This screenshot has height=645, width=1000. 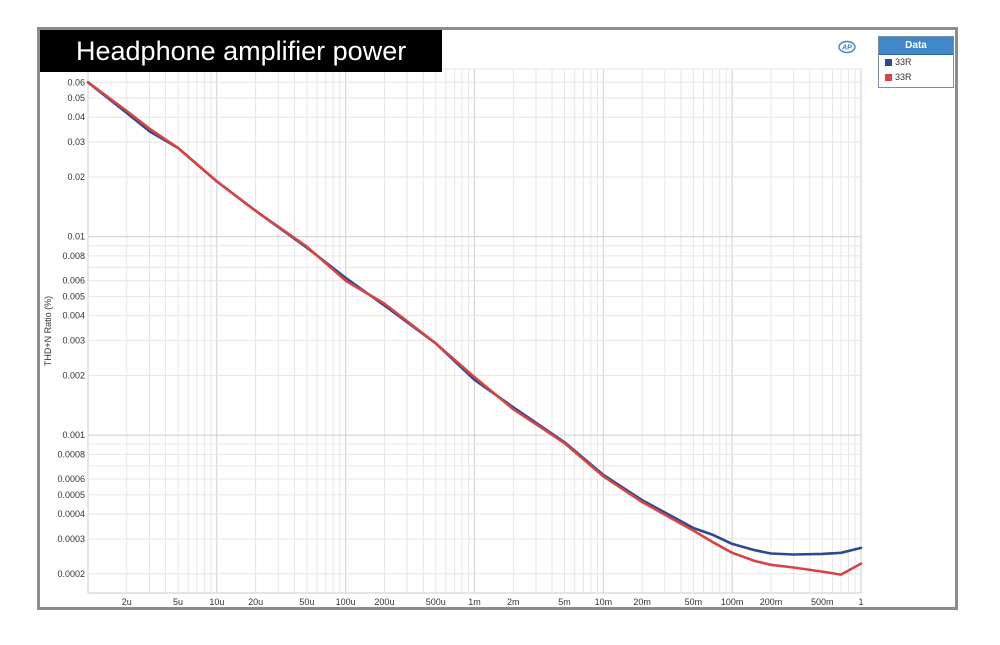 I want to click on x-tick-label: 1, so click(x=860, y=602).